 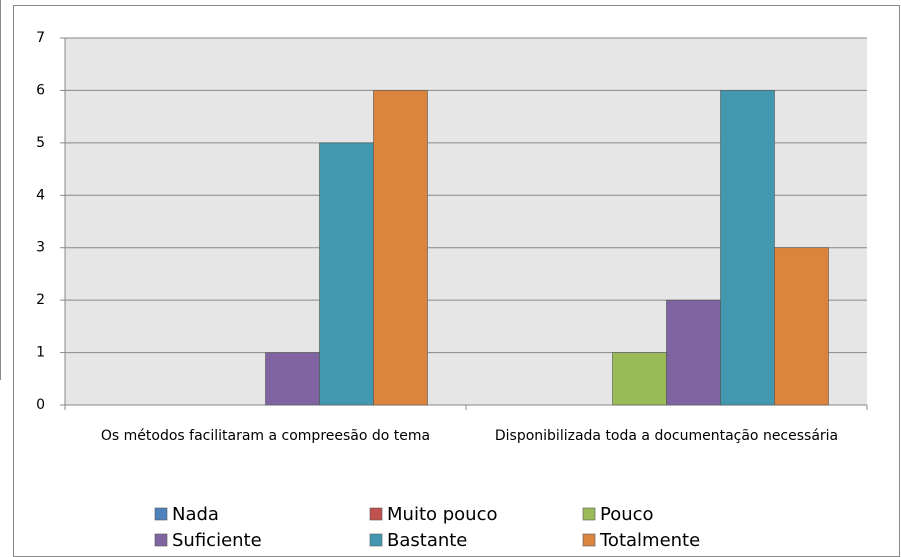 I want to click on y-tick-label: 0, so click(x=40, y=405).